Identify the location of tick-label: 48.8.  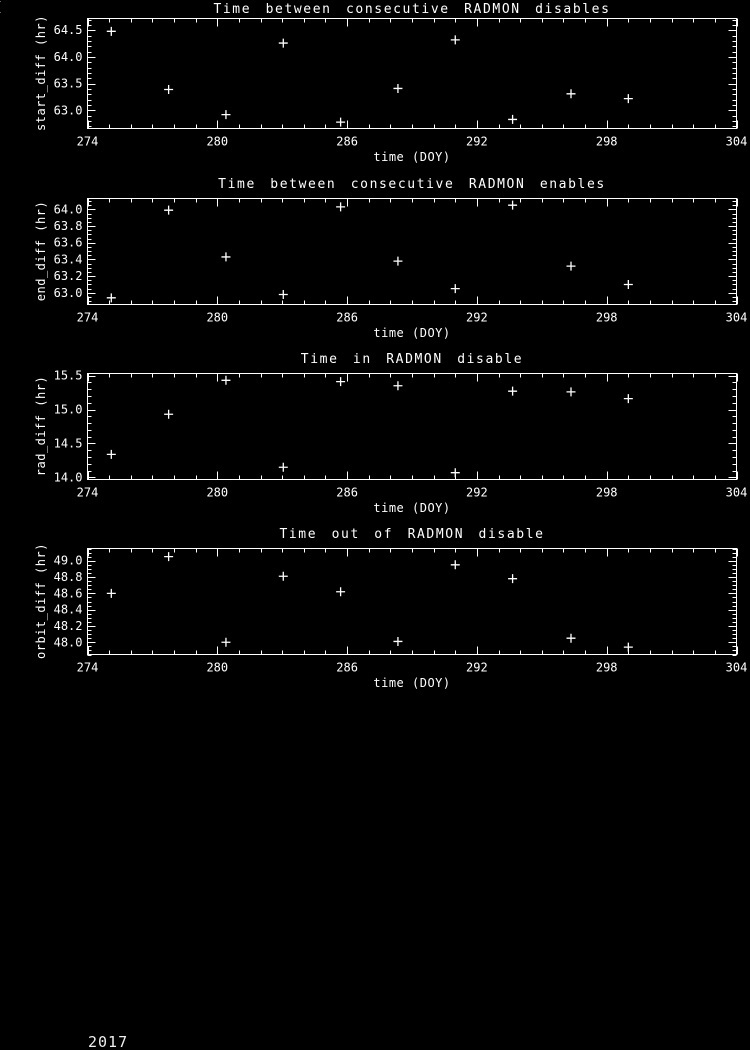
(68, 577).